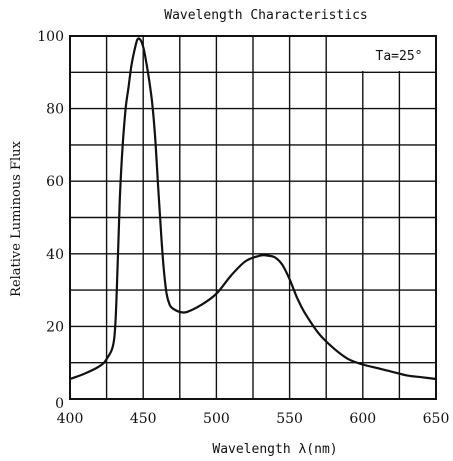 Image resolution: width=453 pixels, height=461 pixels. I want to click on x-tick-label: 500, so click(216, 419).